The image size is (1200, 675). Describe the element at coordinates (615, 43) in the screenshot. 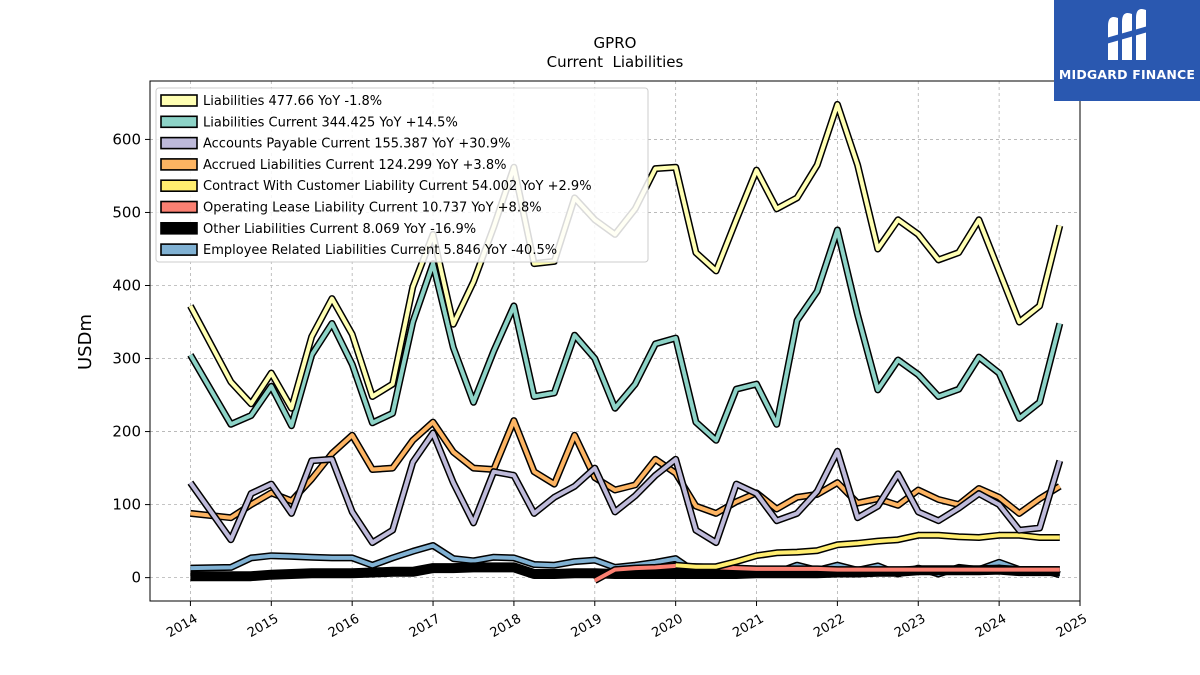

I see `chart-title: GPRO` at that location.